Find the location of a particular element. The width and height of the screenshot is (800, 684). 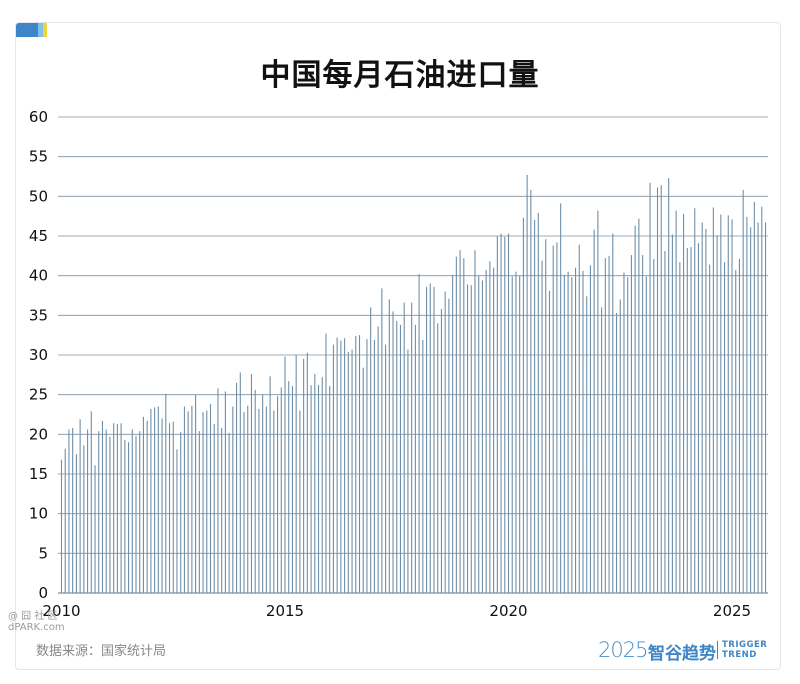

corner-accent is located at coordinates (31, 30).